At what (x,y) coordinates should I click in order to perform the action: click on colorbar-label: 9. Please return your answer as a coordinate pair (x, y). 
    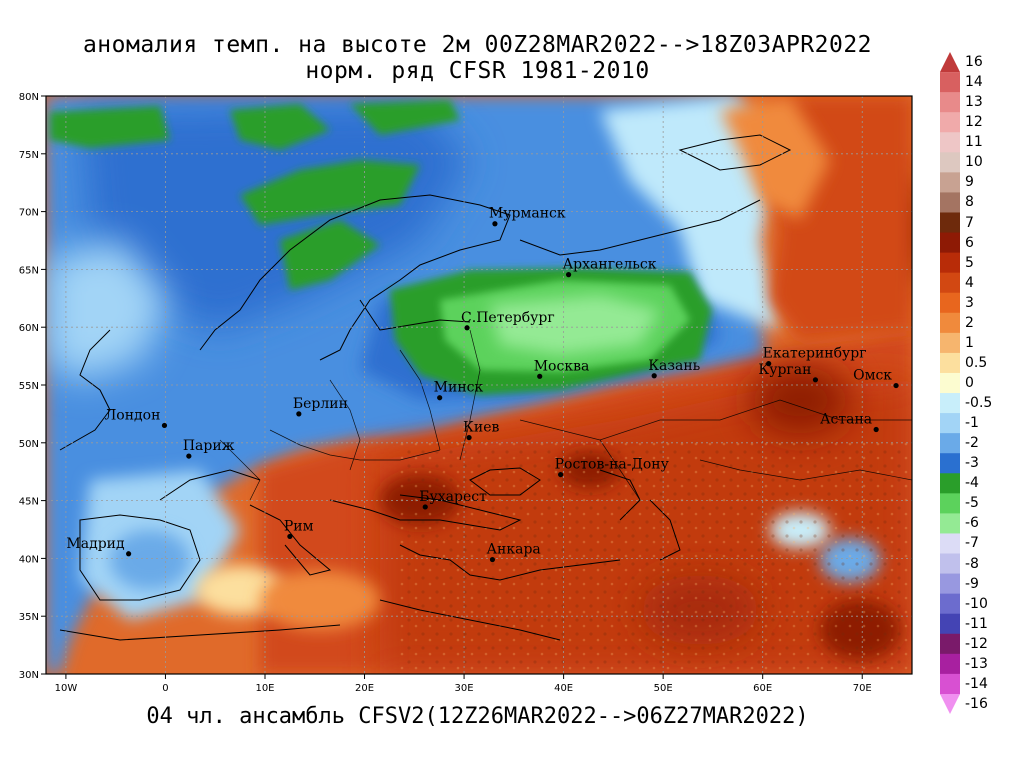
    Looking at the image, I should click on (969, 182).